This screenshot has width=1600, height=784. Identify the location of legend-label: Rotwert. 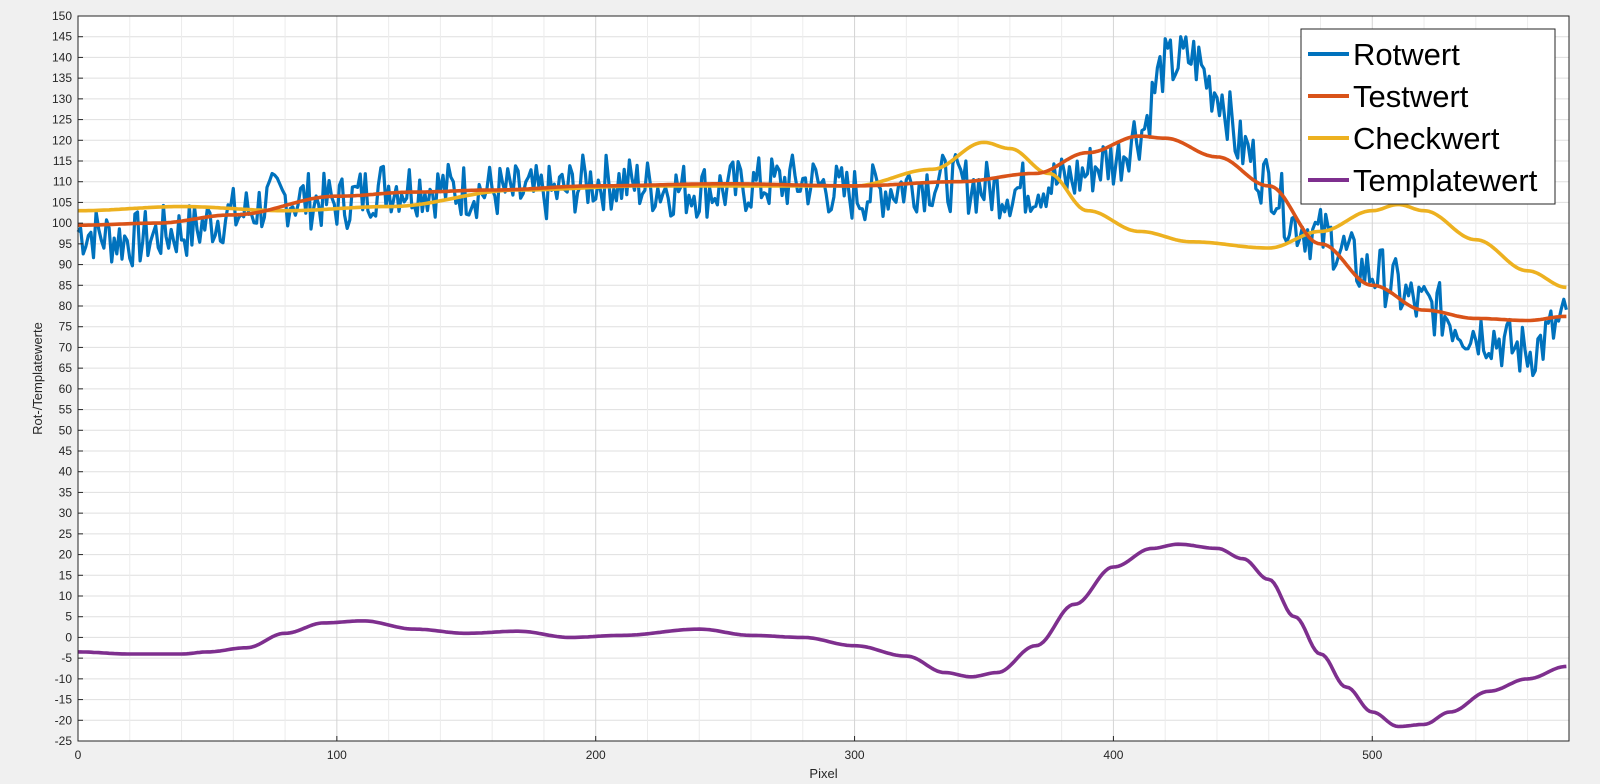
(1406, 54).